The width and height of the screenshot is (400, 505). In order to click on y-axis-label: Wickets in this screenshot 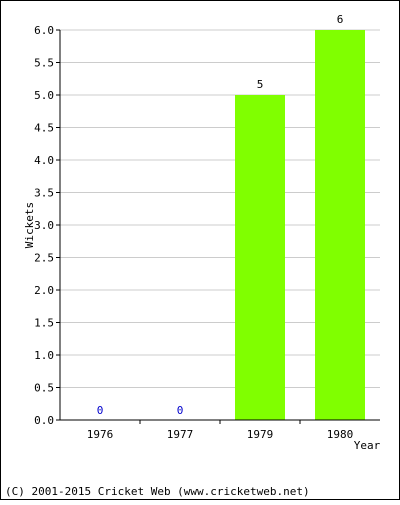, I will do `click(29, 225)`.